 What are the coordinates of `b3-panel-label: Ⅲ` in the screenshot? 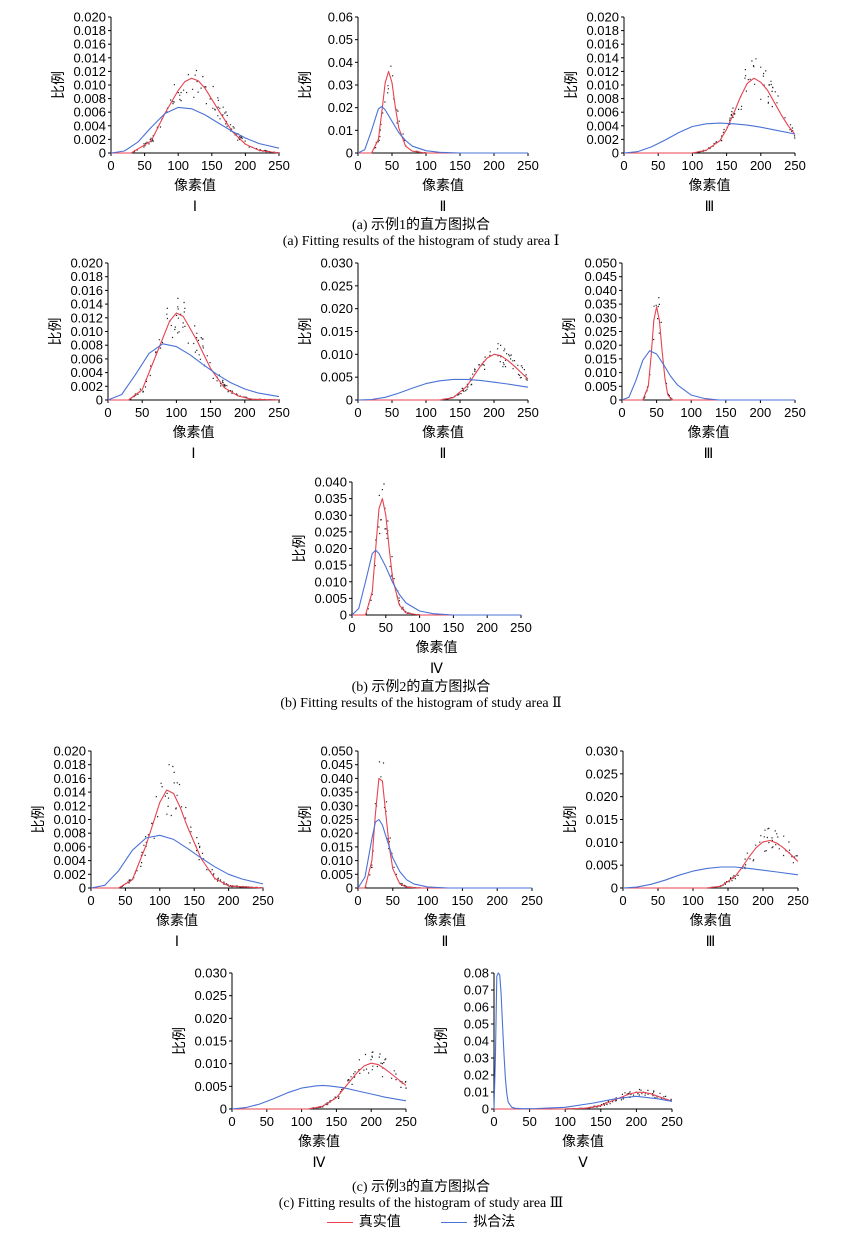 It's located at (709, 453).